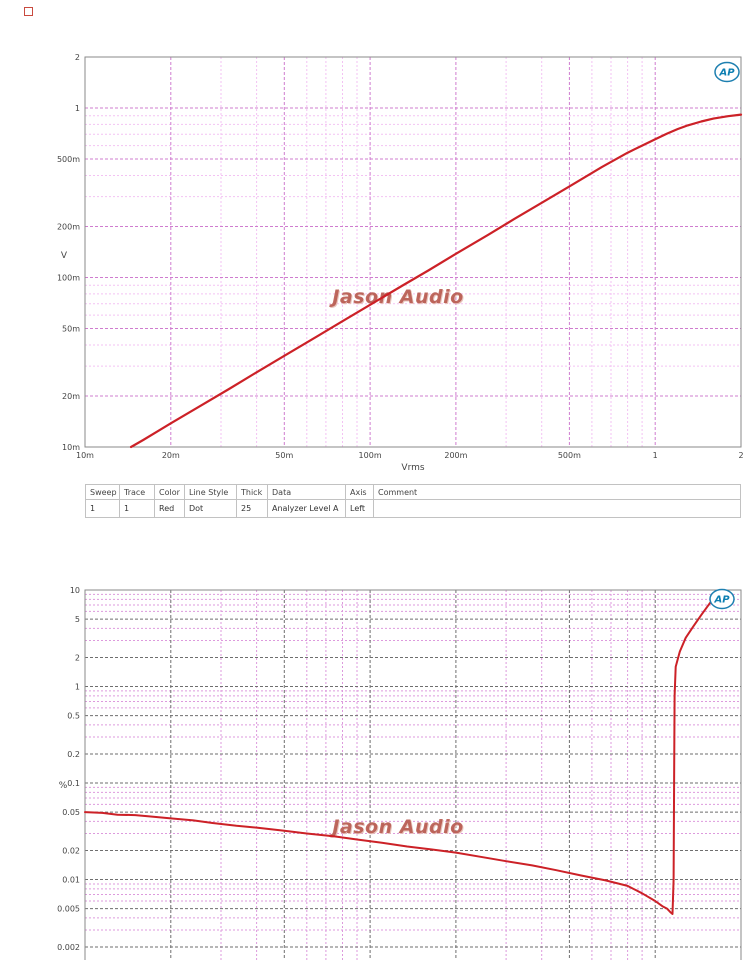  Describe the element at coordinates (28, 11) in the screenshot. I see `corner-artifact-icon` at that location.